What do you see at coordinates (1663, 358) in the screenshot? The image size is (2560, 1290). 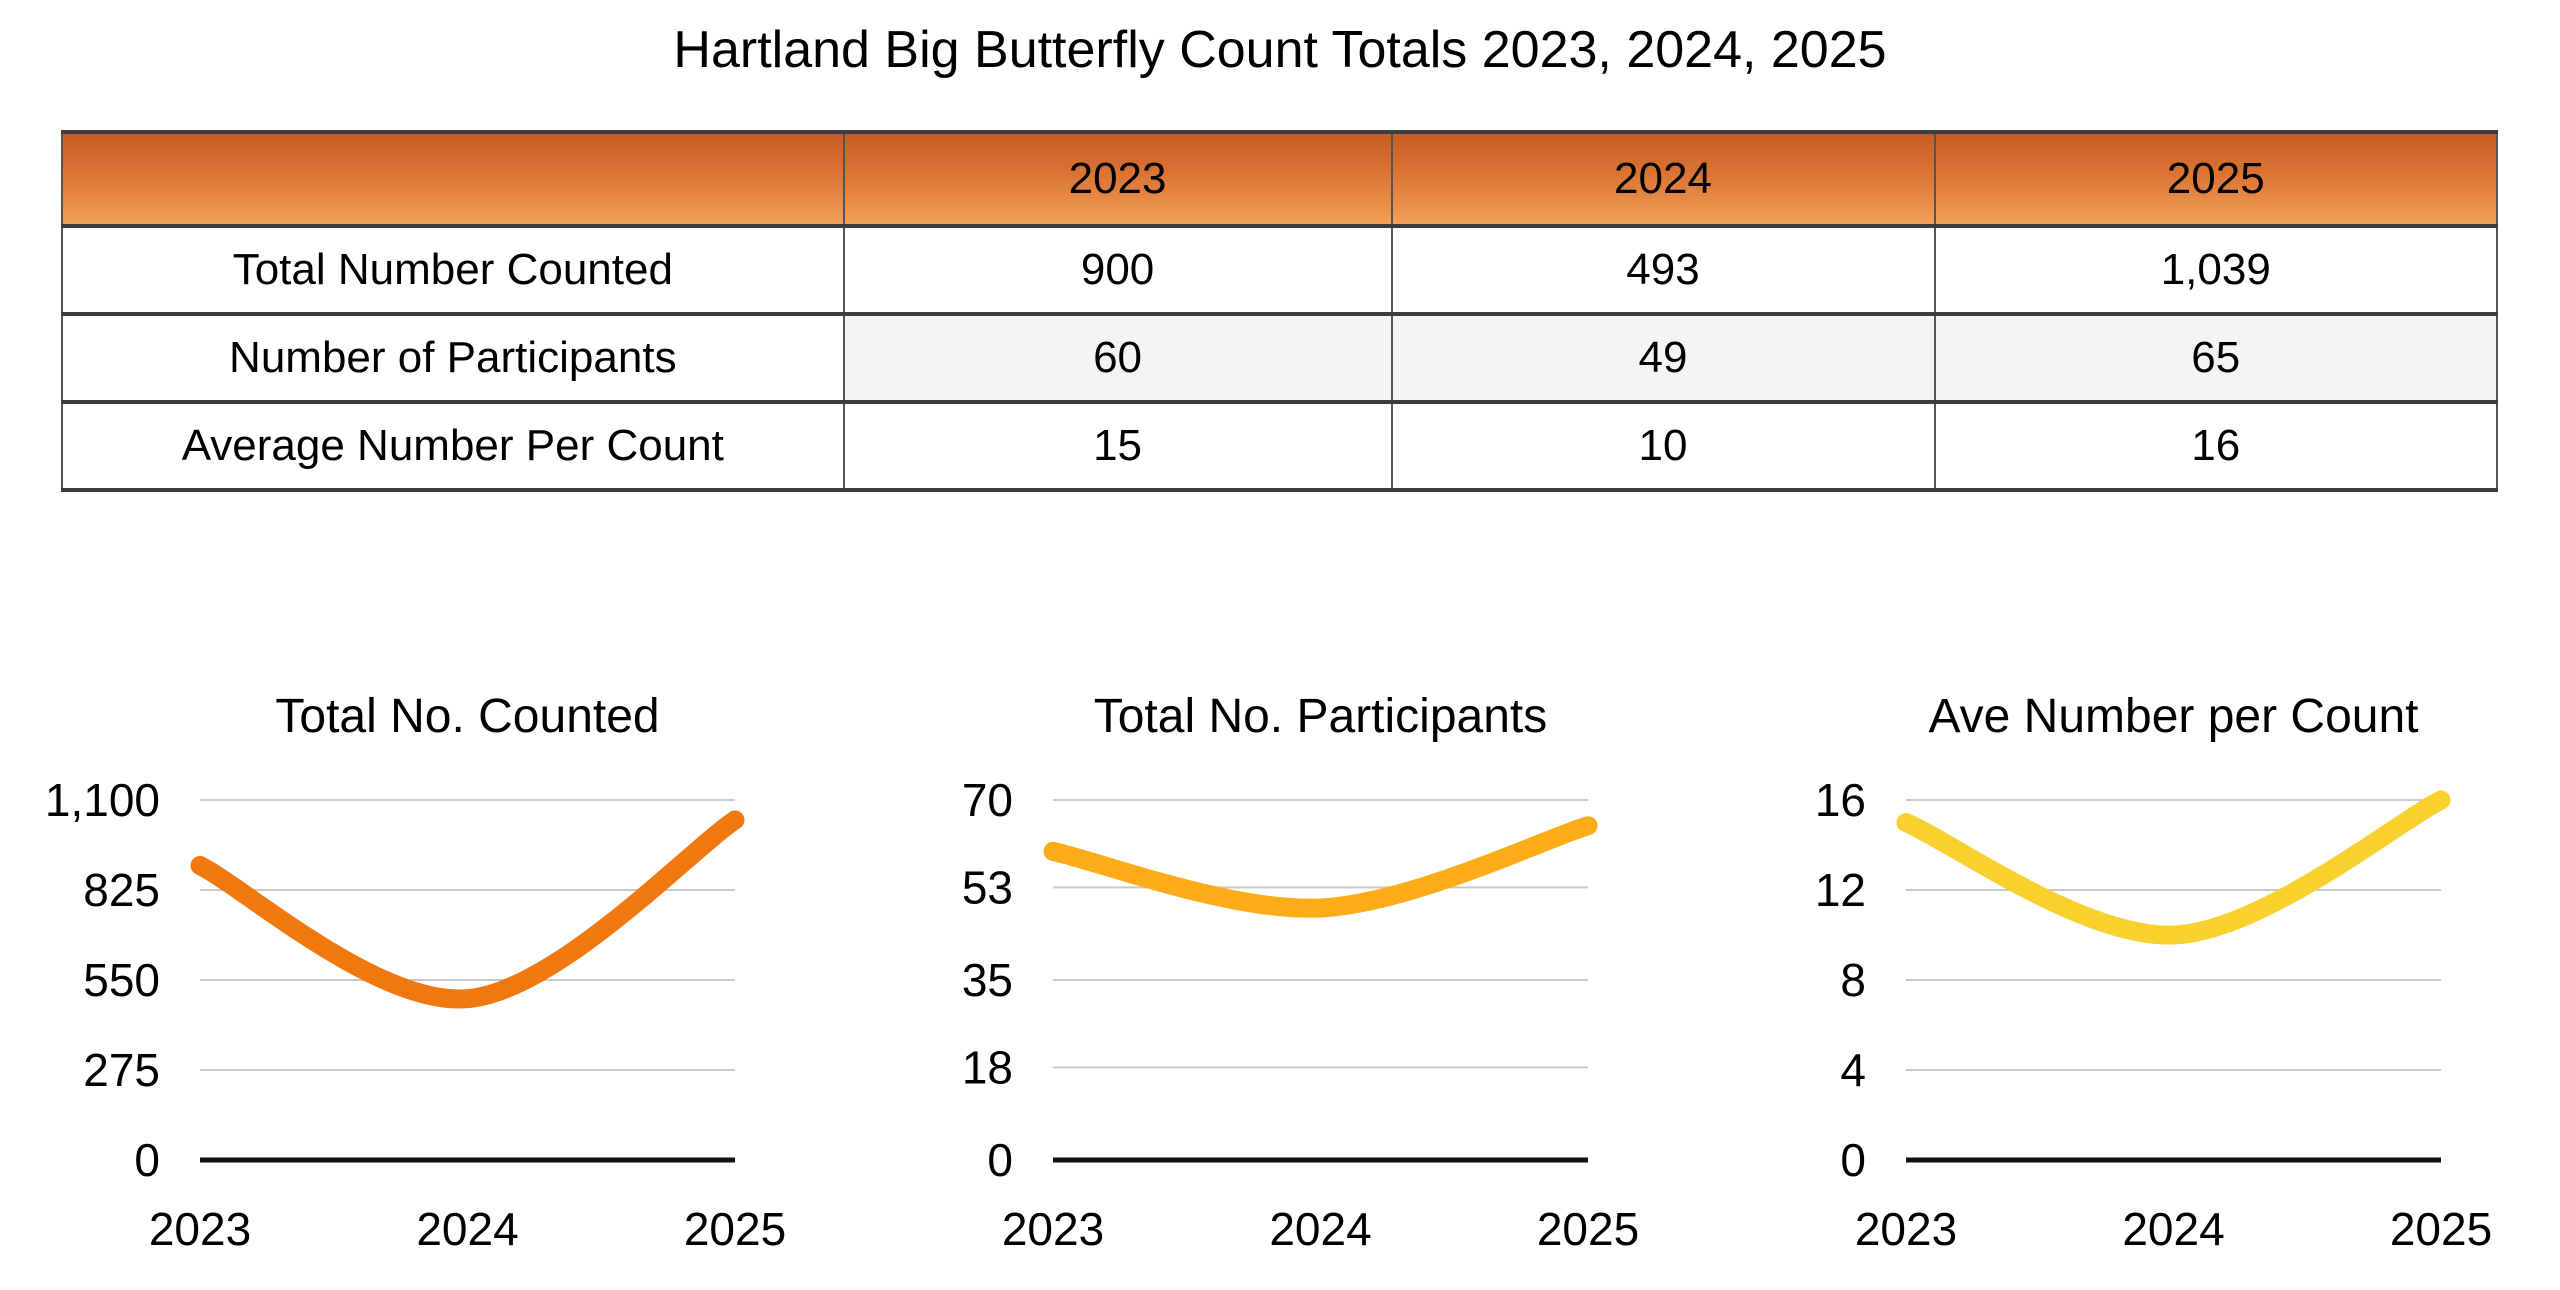 I see `cell-value: 49` at bounding box center [1663, 358].